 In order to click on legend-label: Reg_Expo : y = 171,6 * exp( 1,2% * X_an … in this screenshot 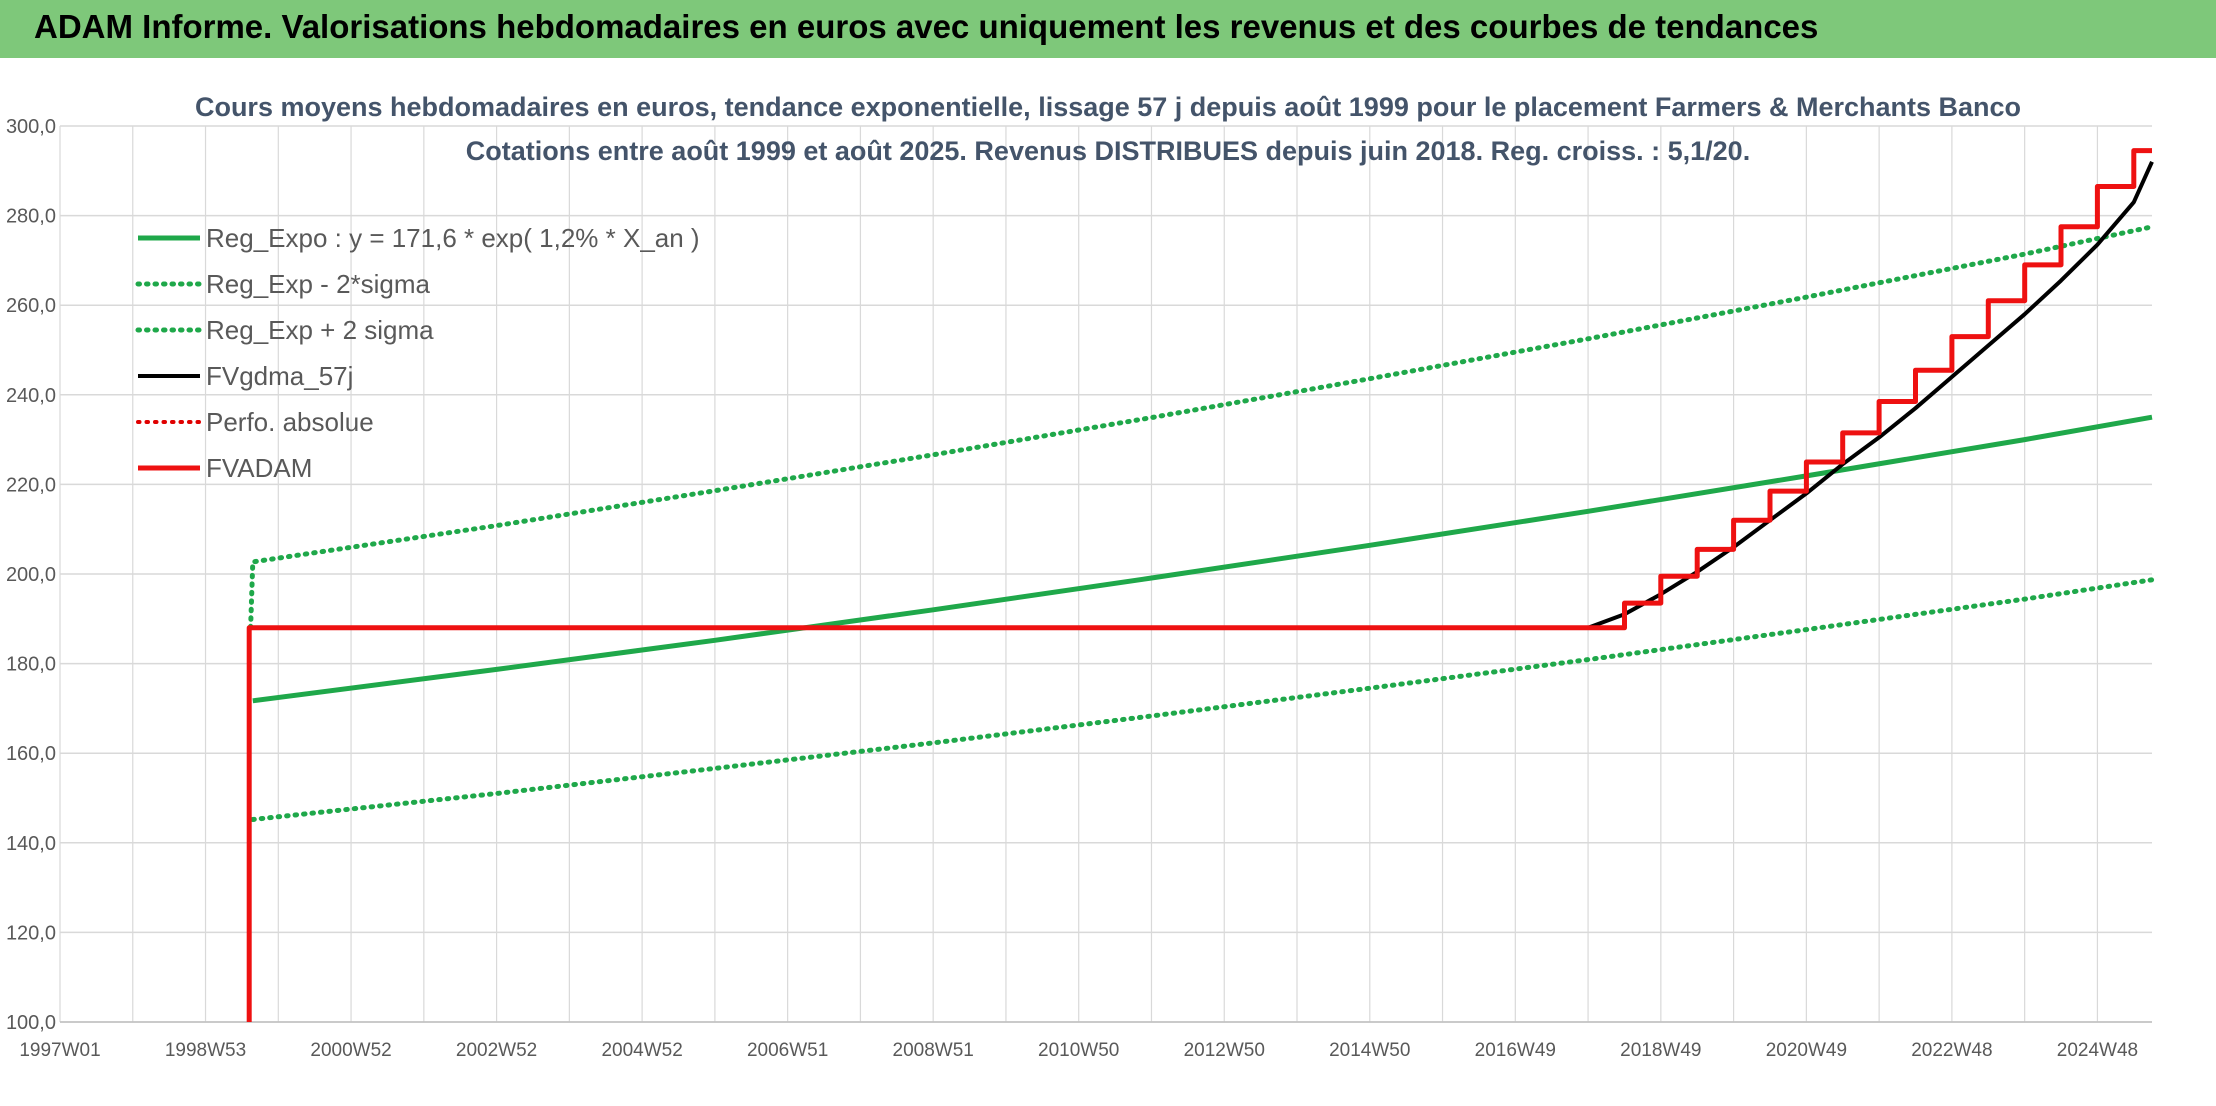, I will do `click(453, 238)`.